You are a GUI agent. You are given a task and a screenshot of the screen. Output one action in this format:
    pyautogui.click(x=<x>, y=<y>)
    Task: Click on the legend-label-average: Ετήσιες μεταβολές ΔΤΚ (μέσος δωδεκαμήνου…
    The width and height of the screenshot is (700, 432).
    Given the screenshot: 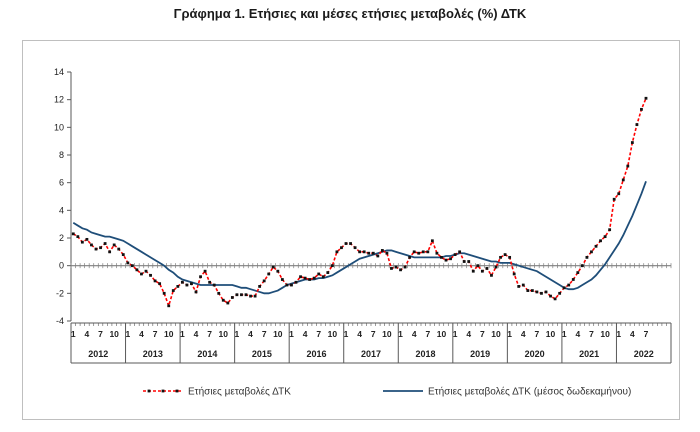 What is the action you would take?
    pyautogui.click(x=529, y=392)
    